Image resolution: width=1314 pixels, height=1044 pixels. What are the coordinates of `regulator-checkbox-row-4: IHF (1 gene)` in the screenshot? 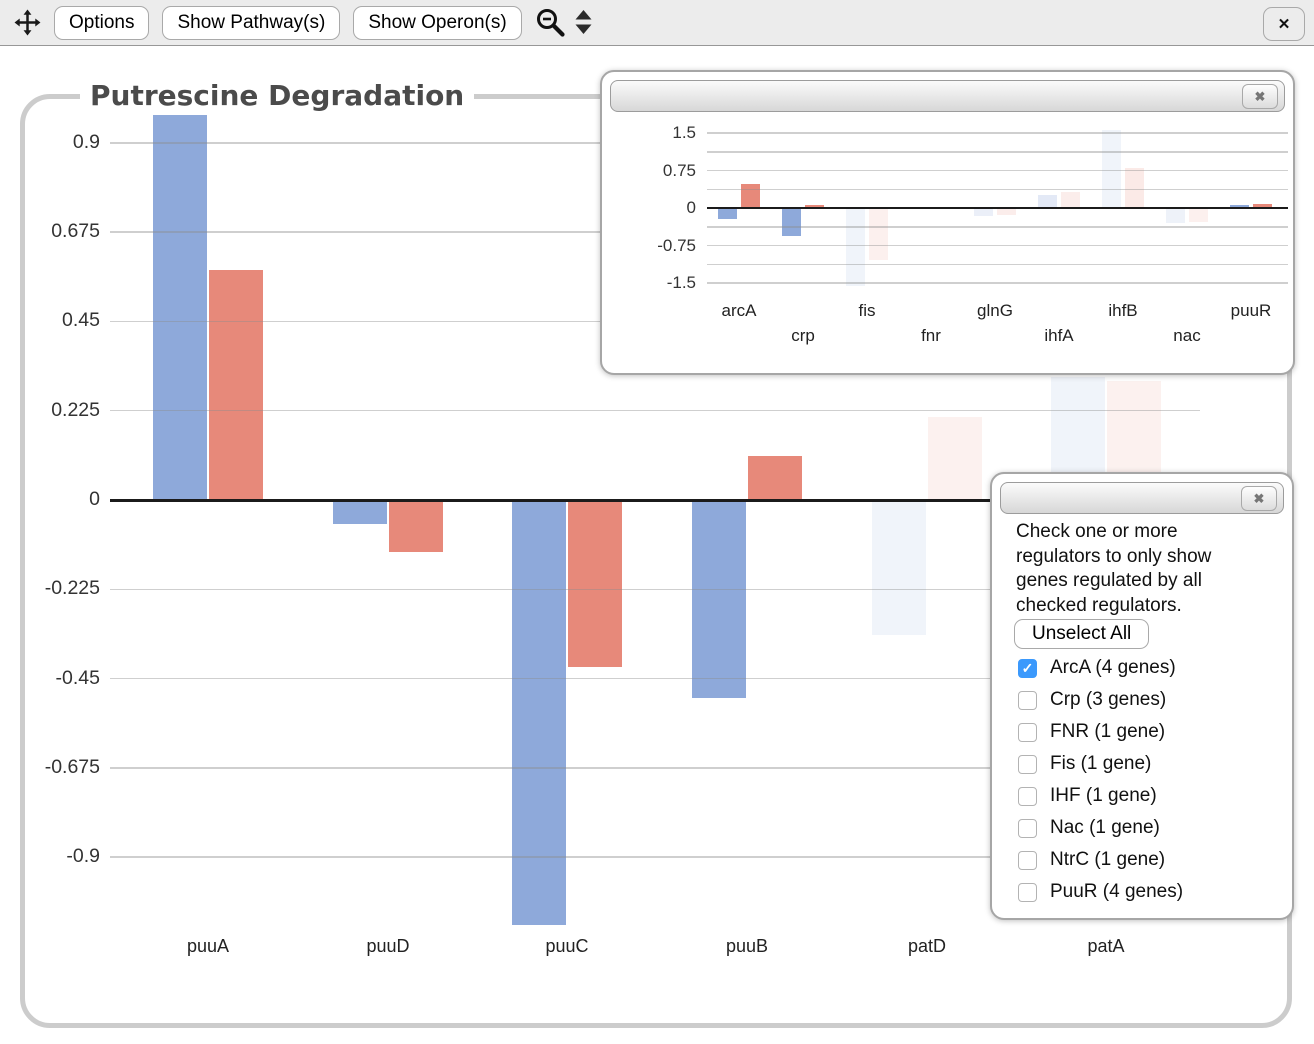 It's located at (1151, 796).